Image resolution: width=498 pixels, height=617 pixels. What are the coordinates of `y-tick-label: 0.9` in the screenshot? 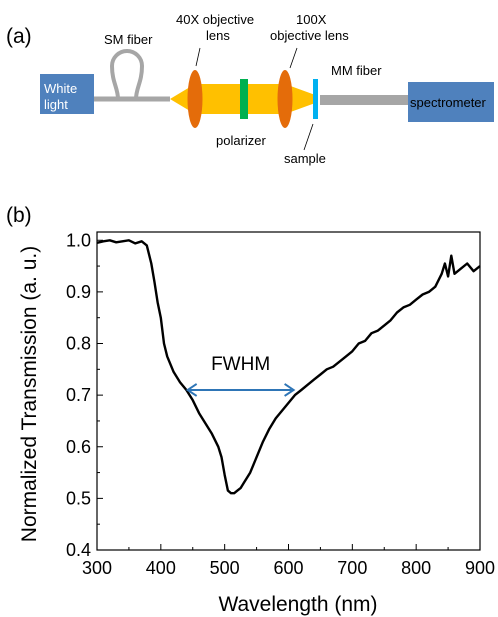 It's located at (78, 292).